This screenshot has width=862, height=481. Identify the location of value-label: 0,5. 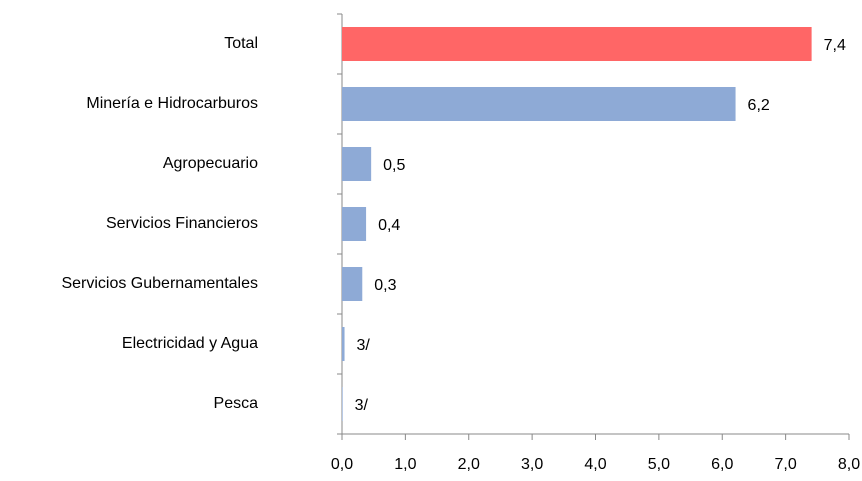
(394, 165).